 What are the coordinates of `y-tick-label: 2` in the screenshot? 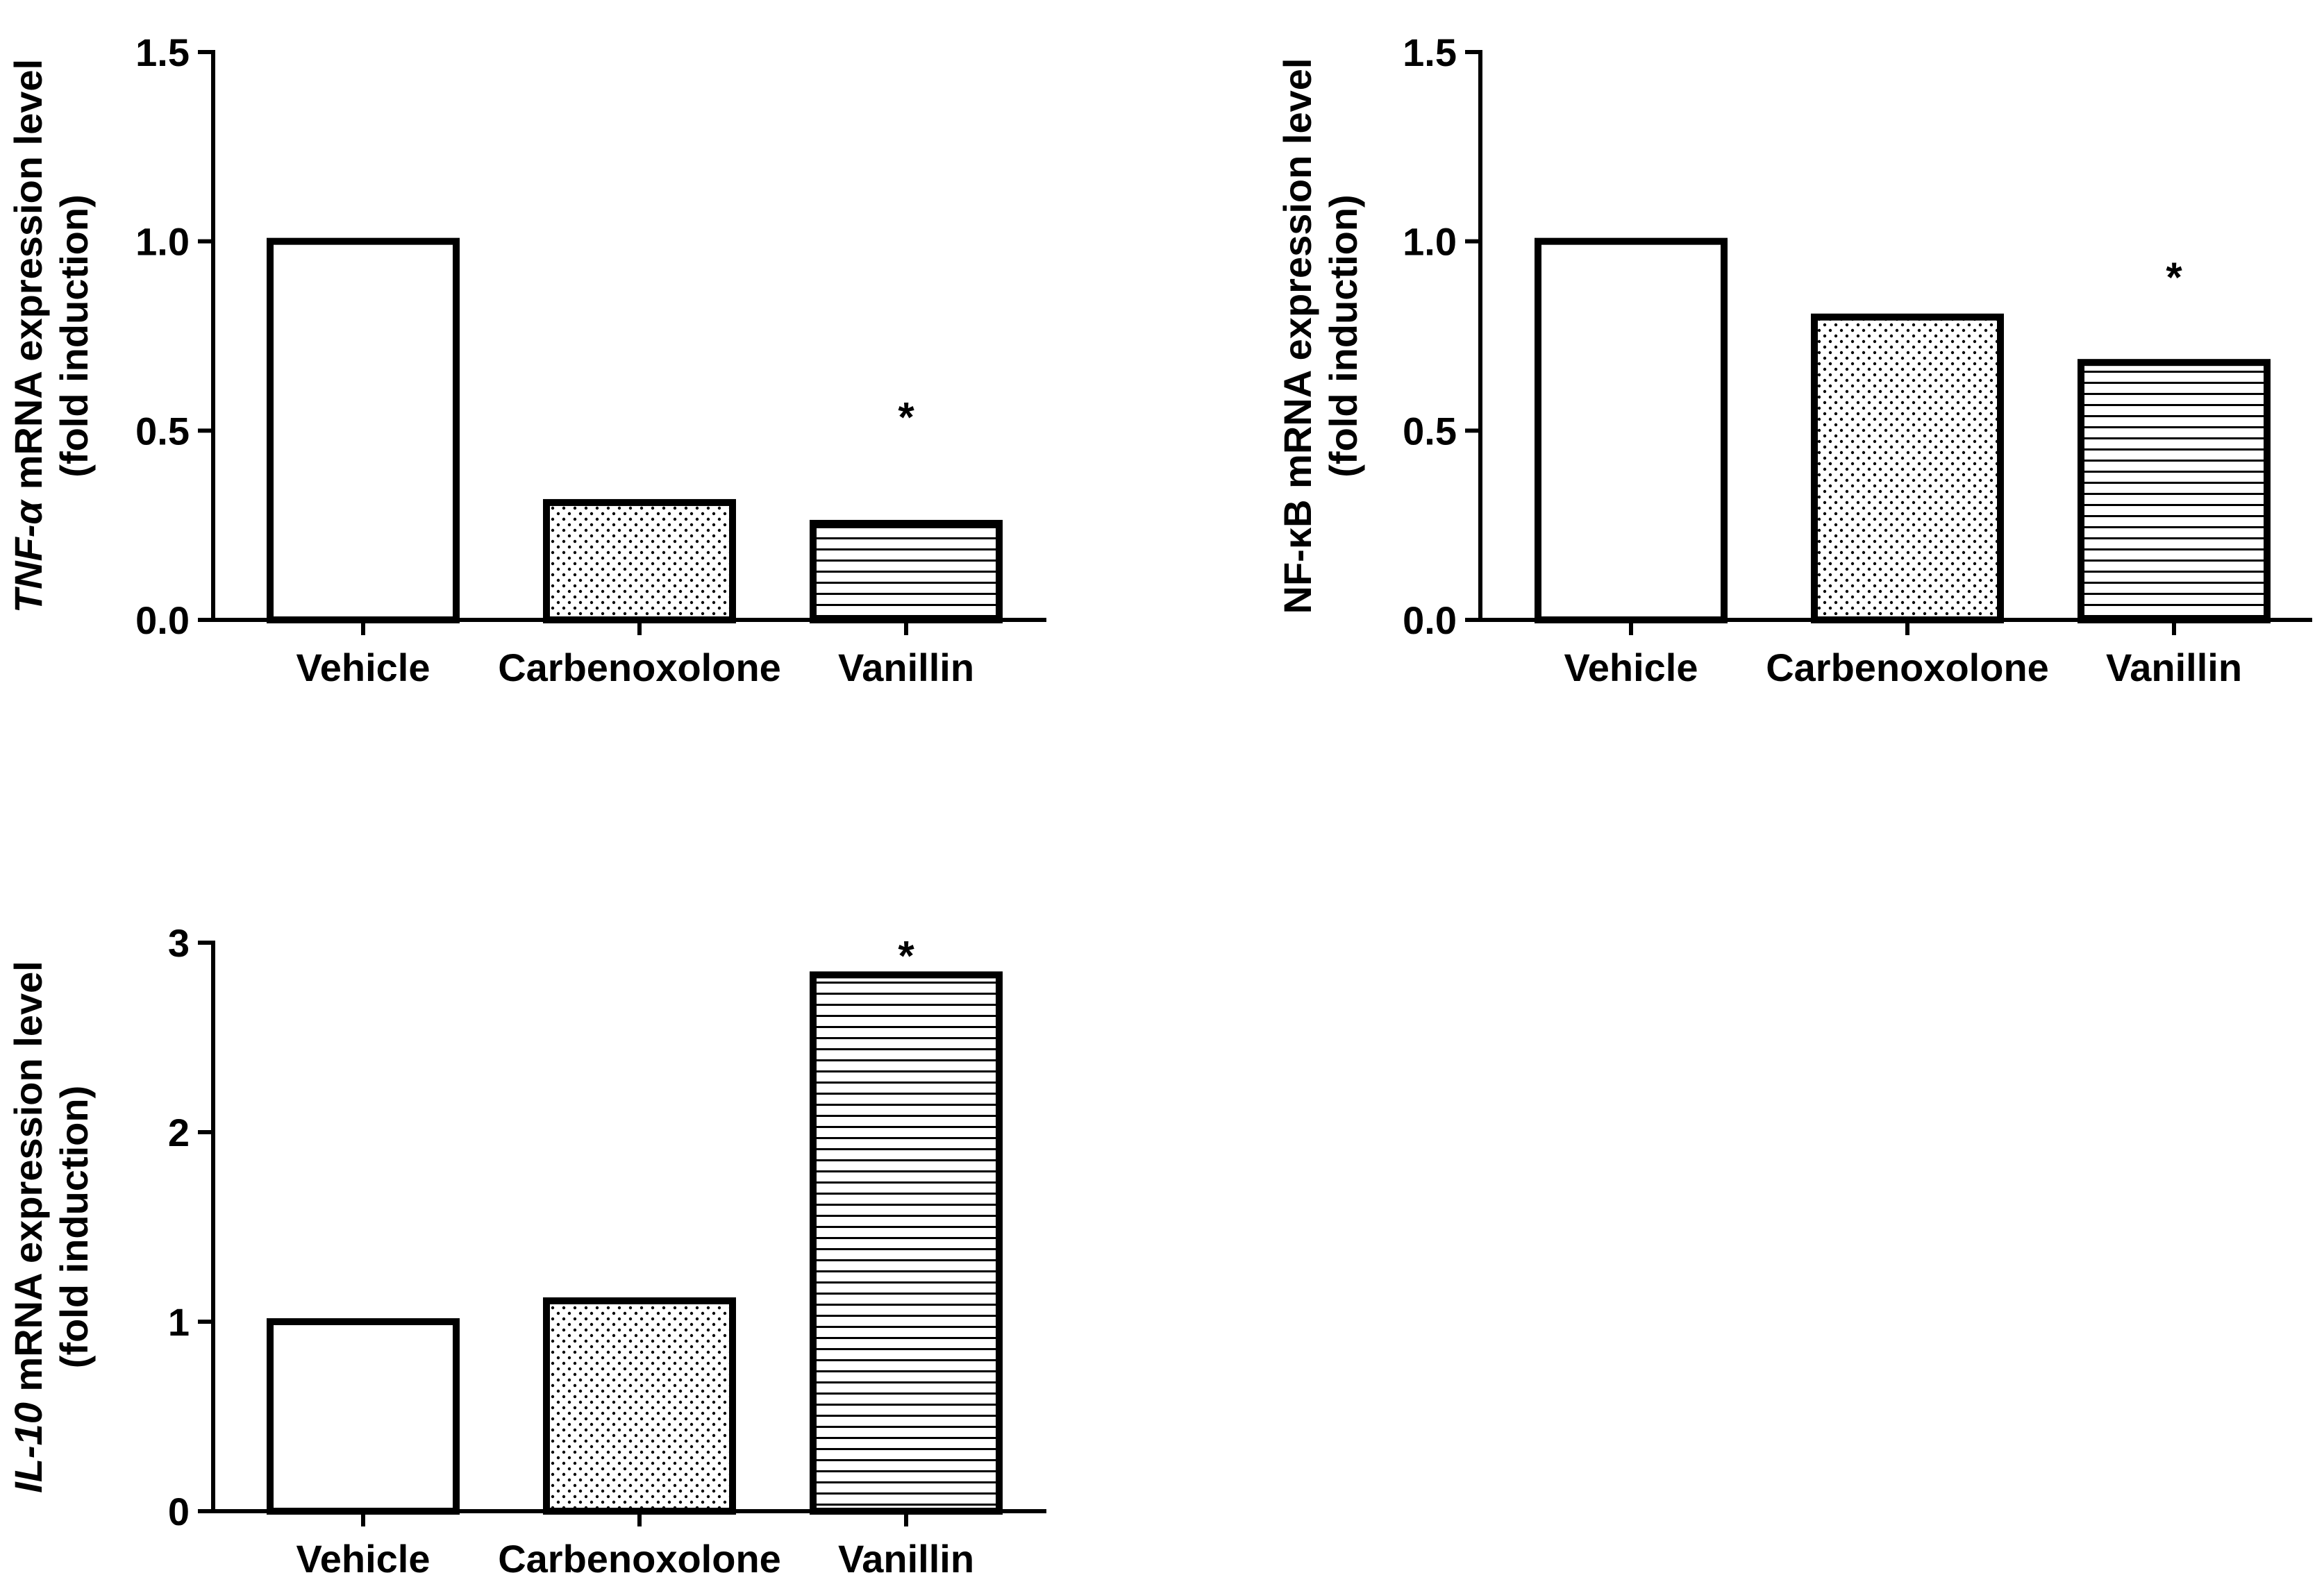 It's located at (179, 1132).